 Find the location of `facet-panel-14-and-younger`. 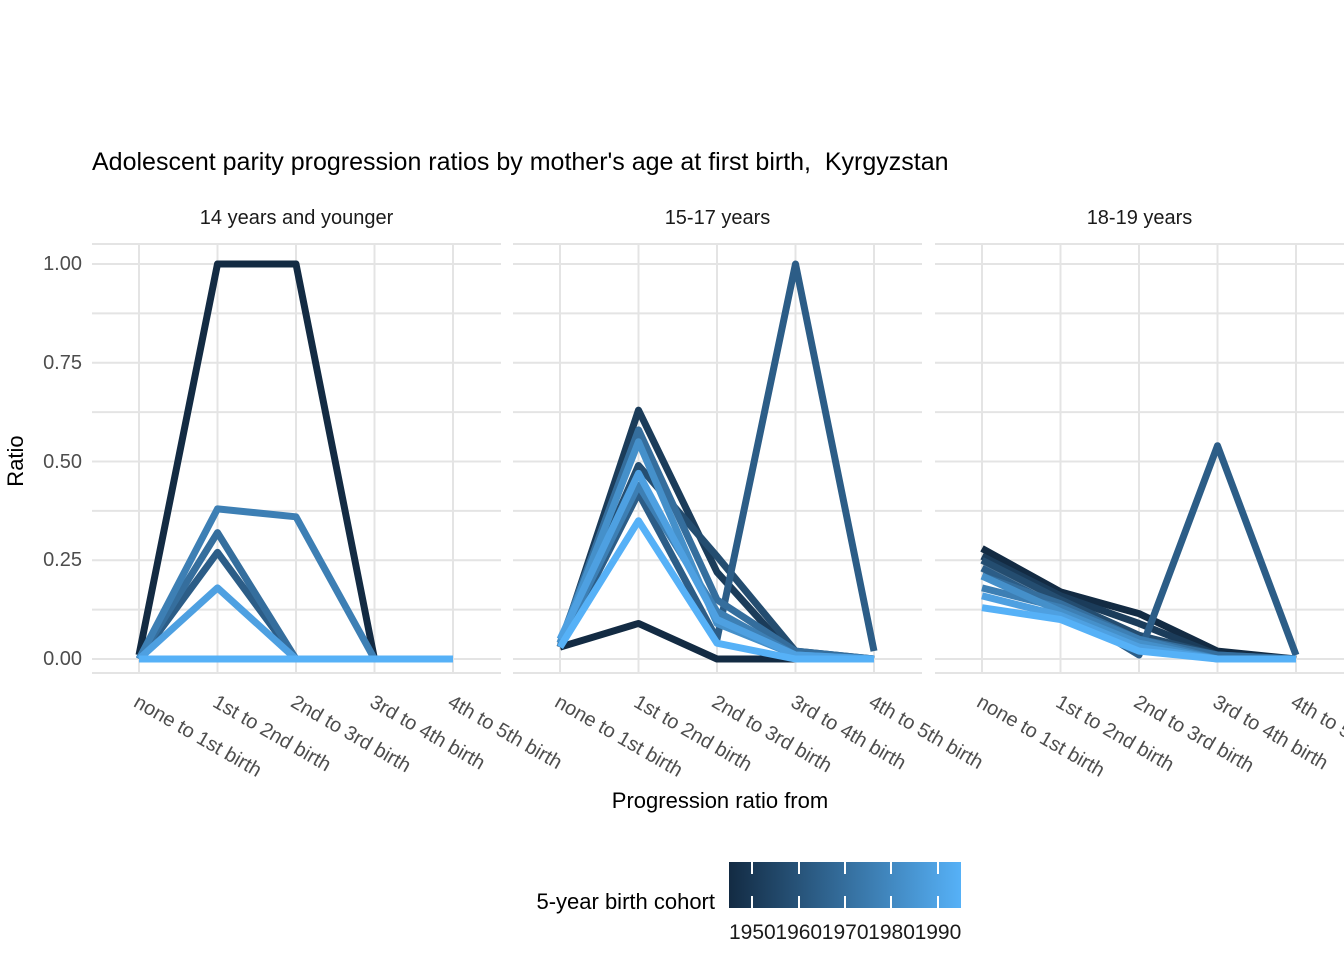

facet-panel-14-and-younger is located at coordinates (296, 460).